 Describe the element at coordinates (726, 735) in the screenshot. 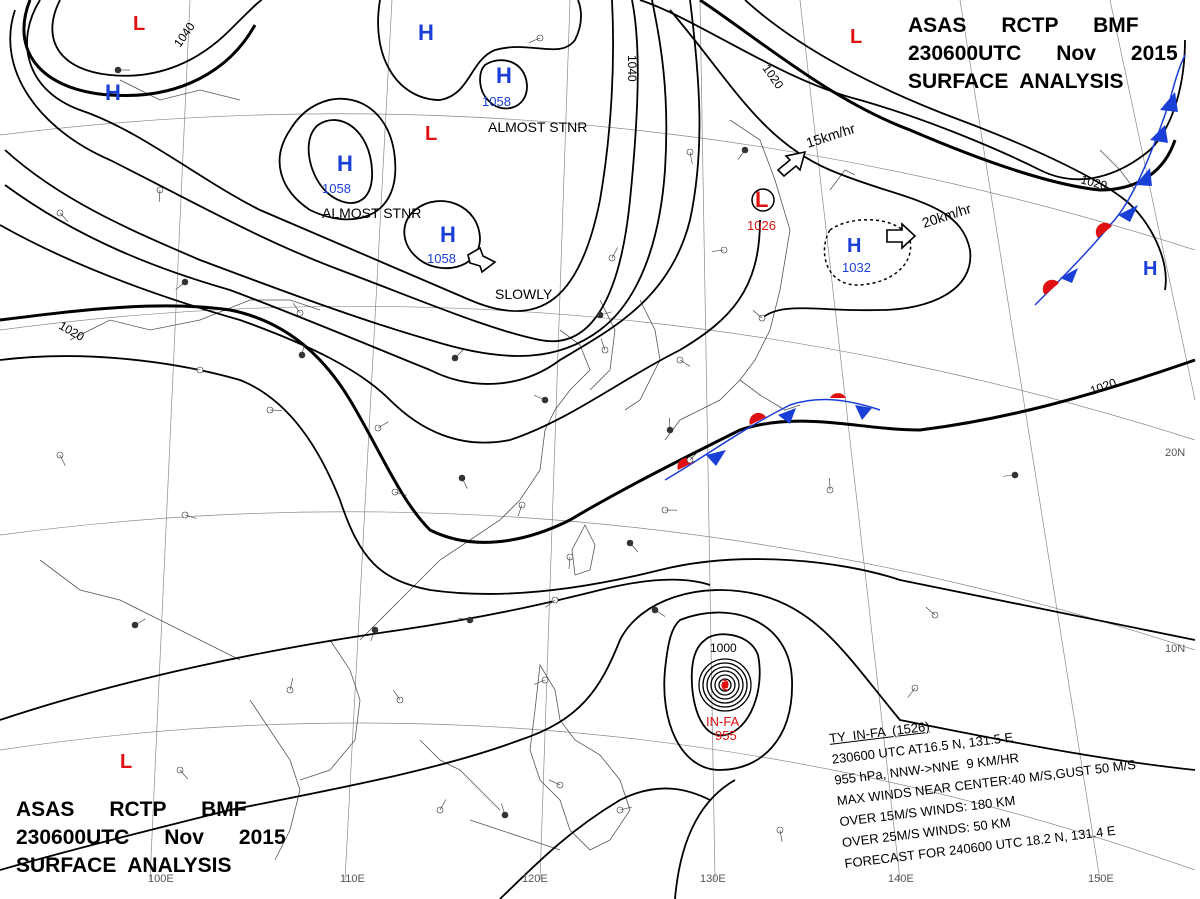

I see `typhoon-pressure: 955` at that location.